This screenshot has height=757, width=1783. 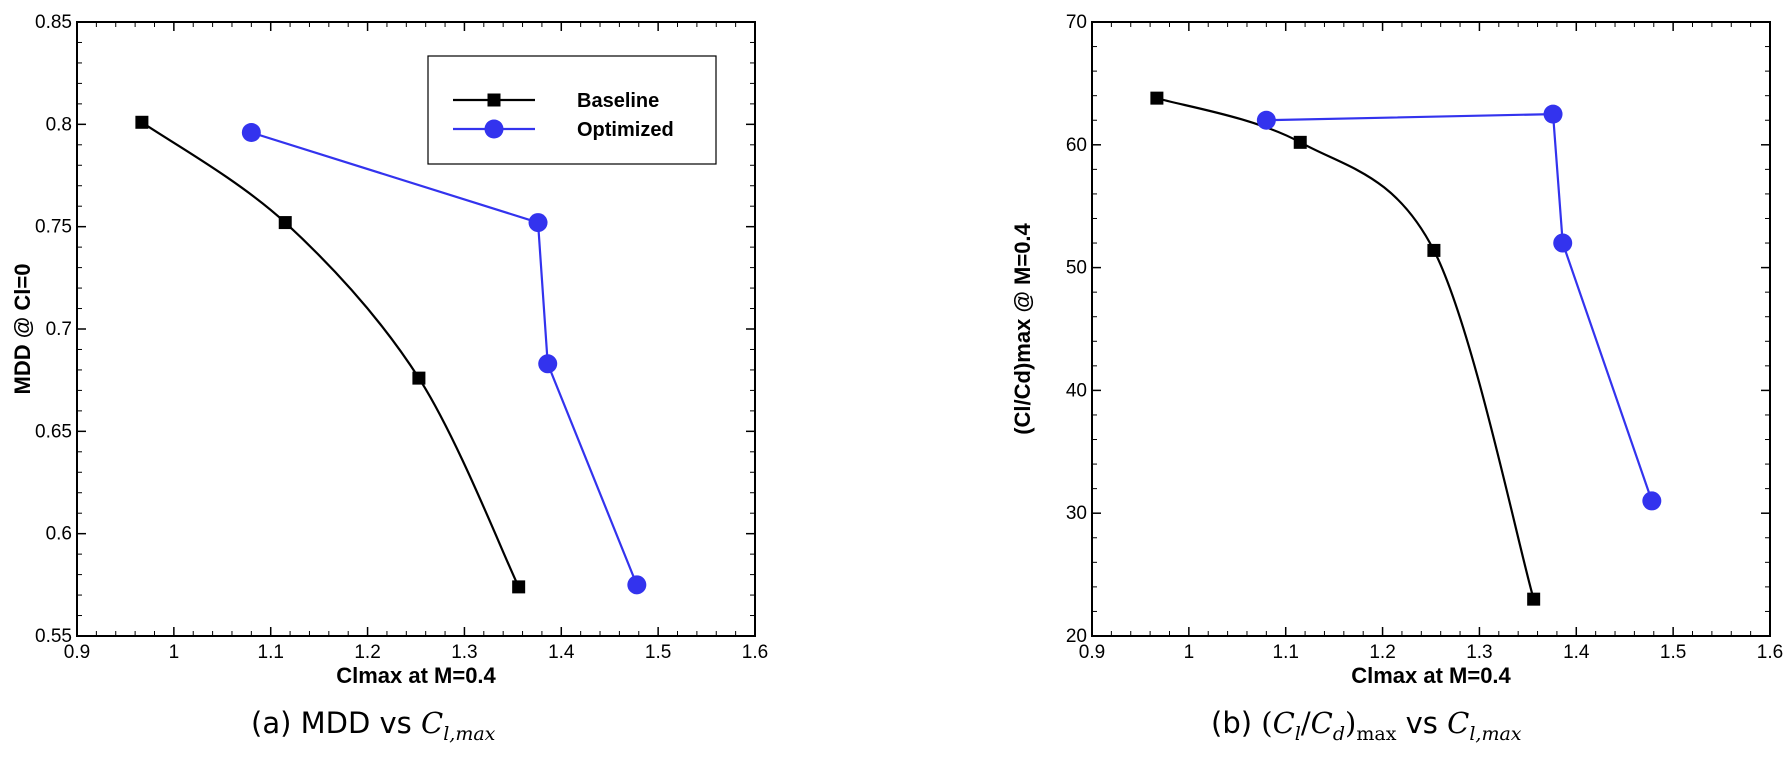 I want to click on y-tick-label: 0.55, so click(x=53, y=636).